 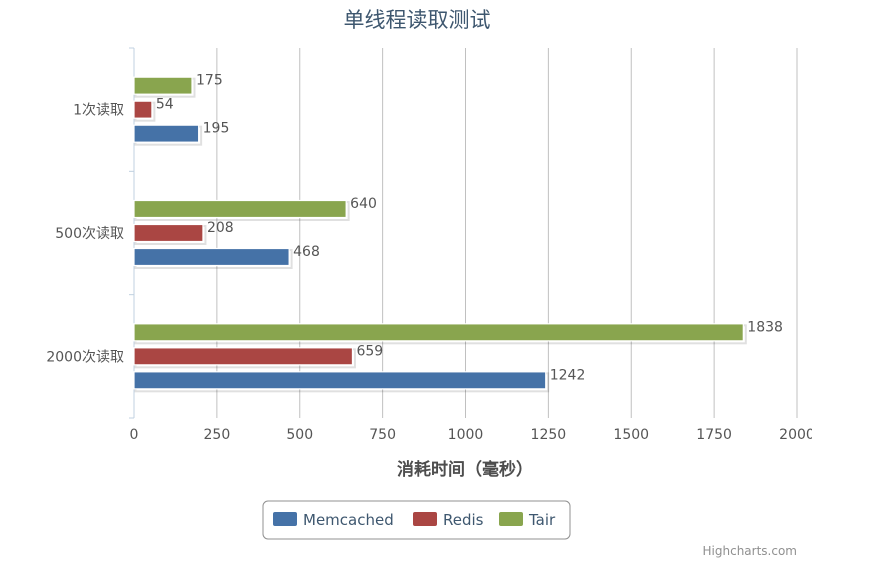 What do you see at coordinates (209, 81) in the screenshot?
I see `data-label: 175` at bounding box center [209, 81].